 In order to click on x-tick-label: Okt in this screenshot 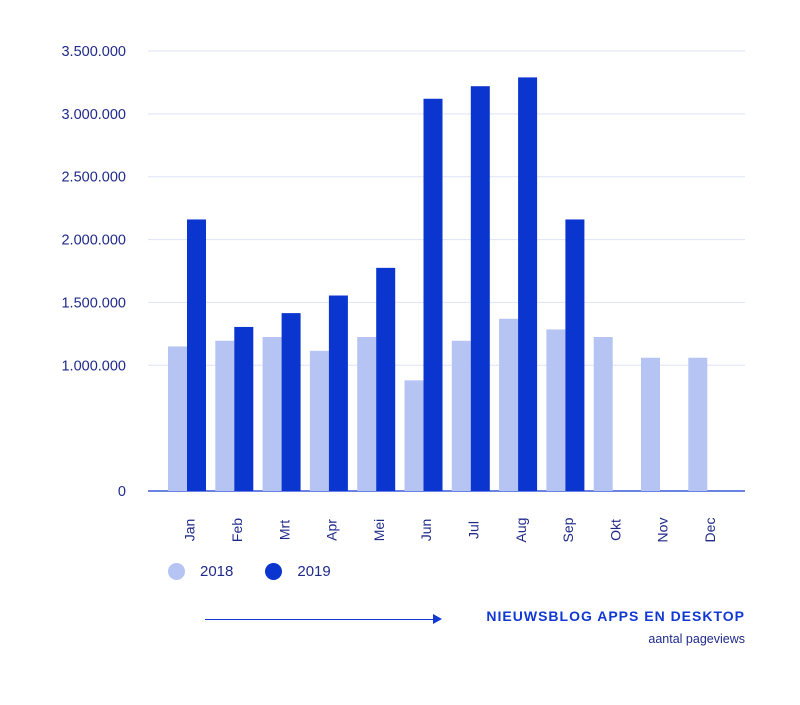, I will do `click(615, 530)`.